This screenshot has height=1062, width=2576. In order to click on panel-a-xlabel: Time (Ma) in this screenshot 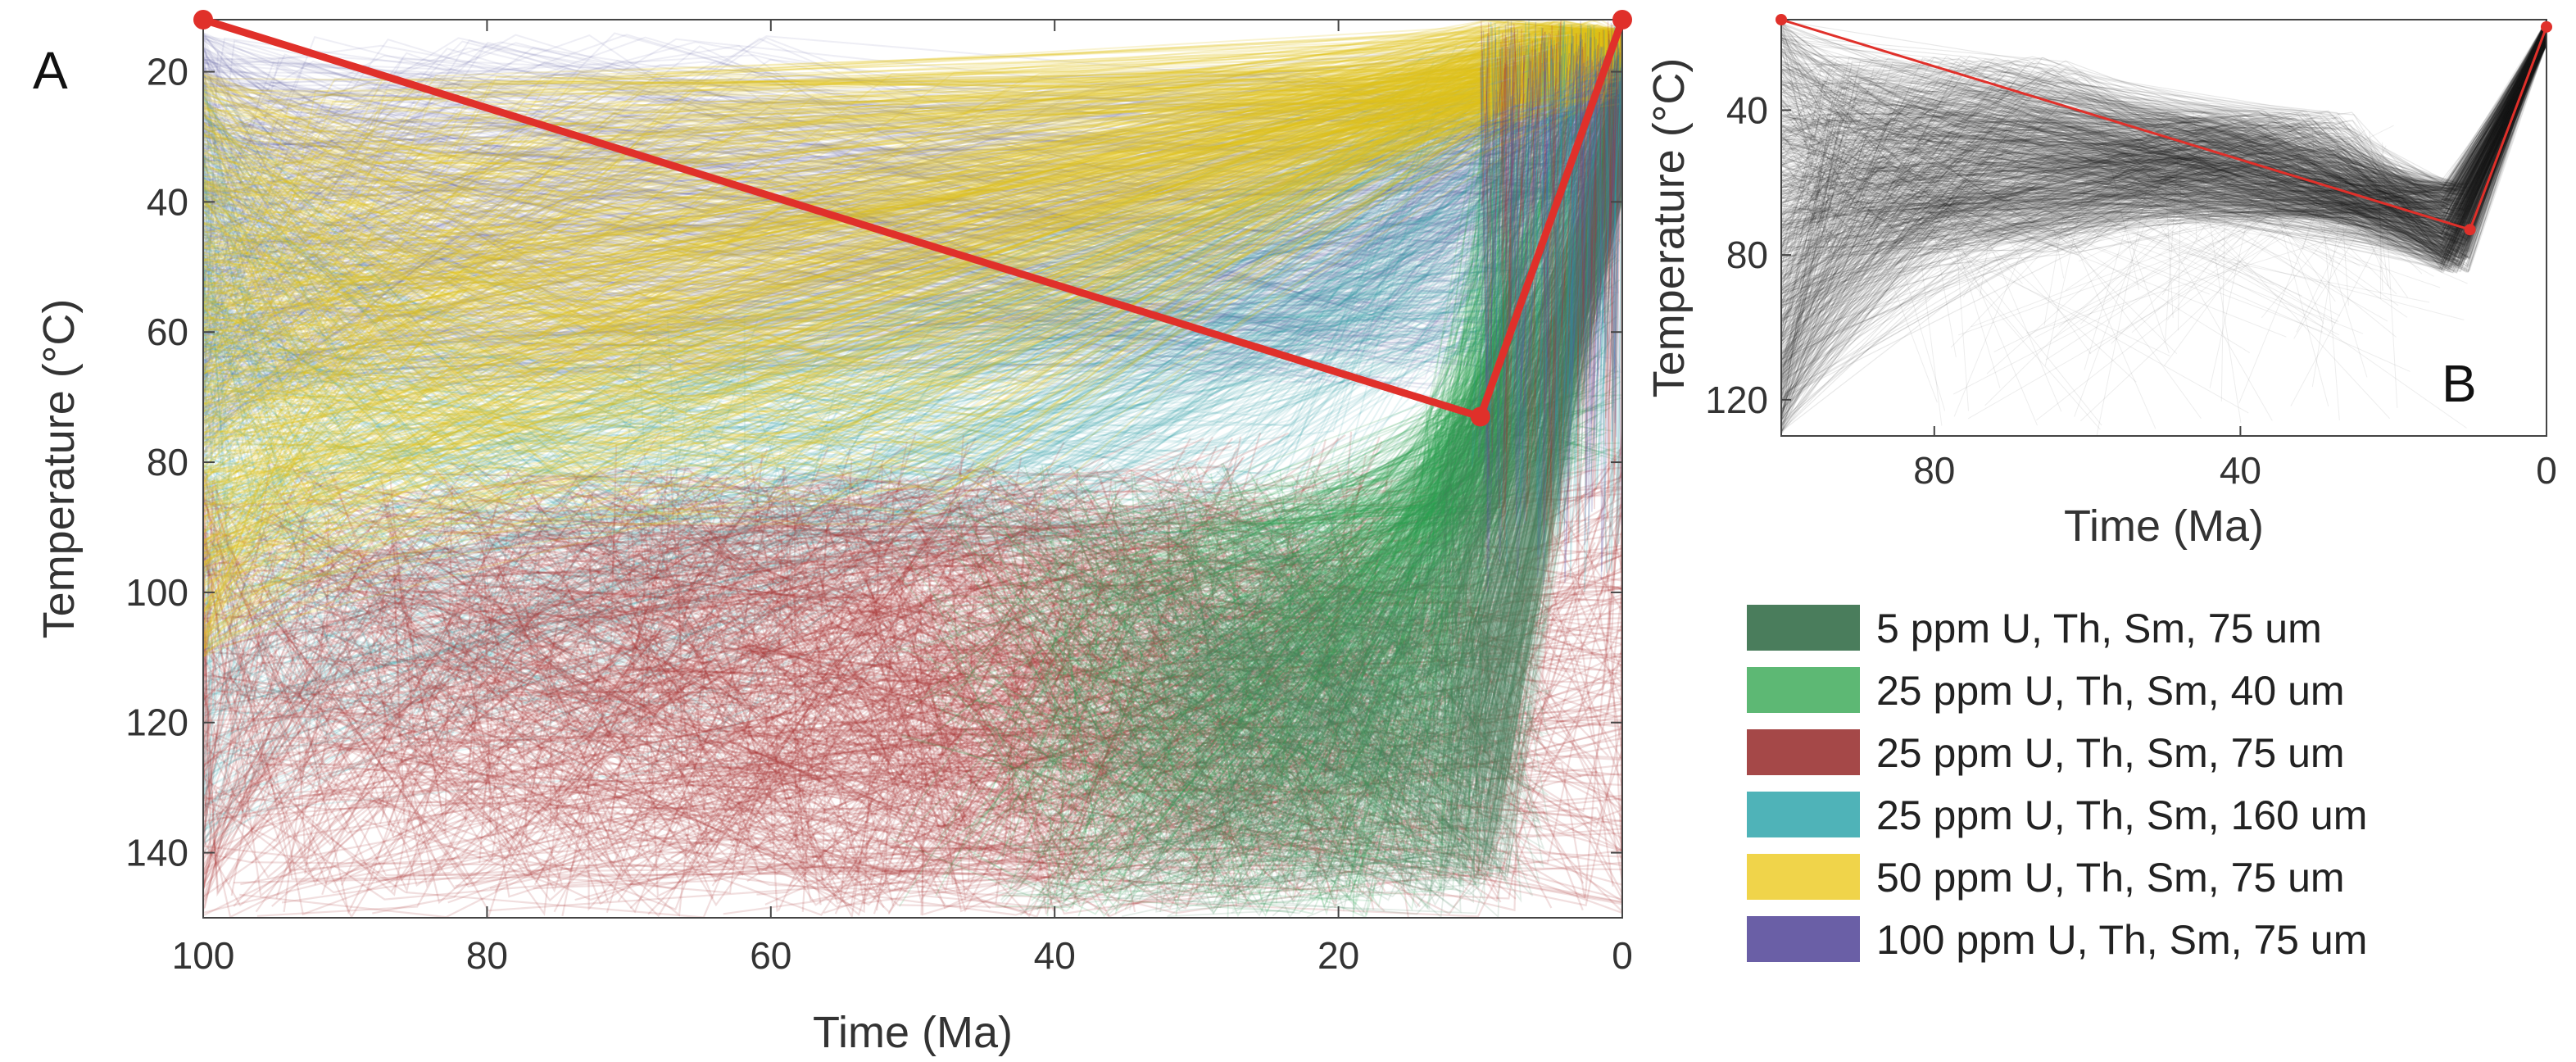, I will do `click(913, 1032)`.